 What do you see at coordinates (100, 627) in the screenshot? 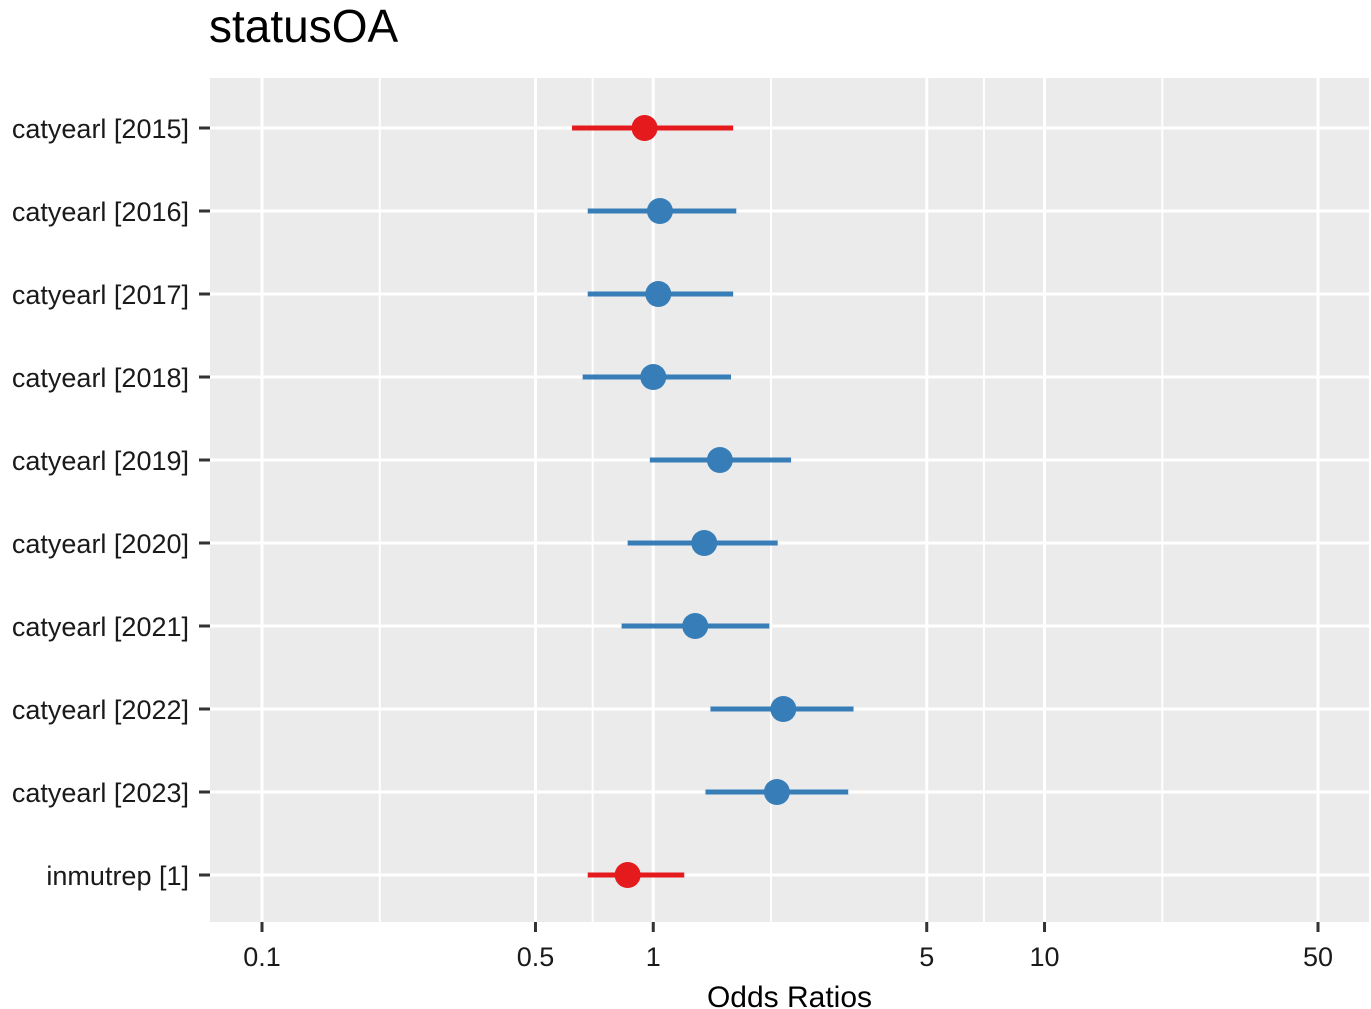
I see `y-tick-label: catyearl [2021]` at bounding box center [100, 627].